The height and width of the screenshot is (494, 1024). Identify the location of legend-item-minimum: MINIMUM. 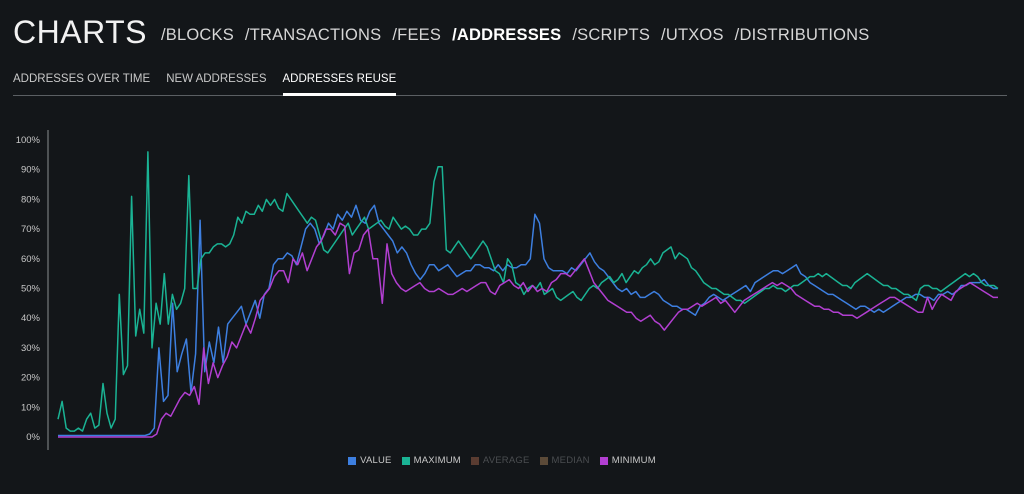
(627, 460).